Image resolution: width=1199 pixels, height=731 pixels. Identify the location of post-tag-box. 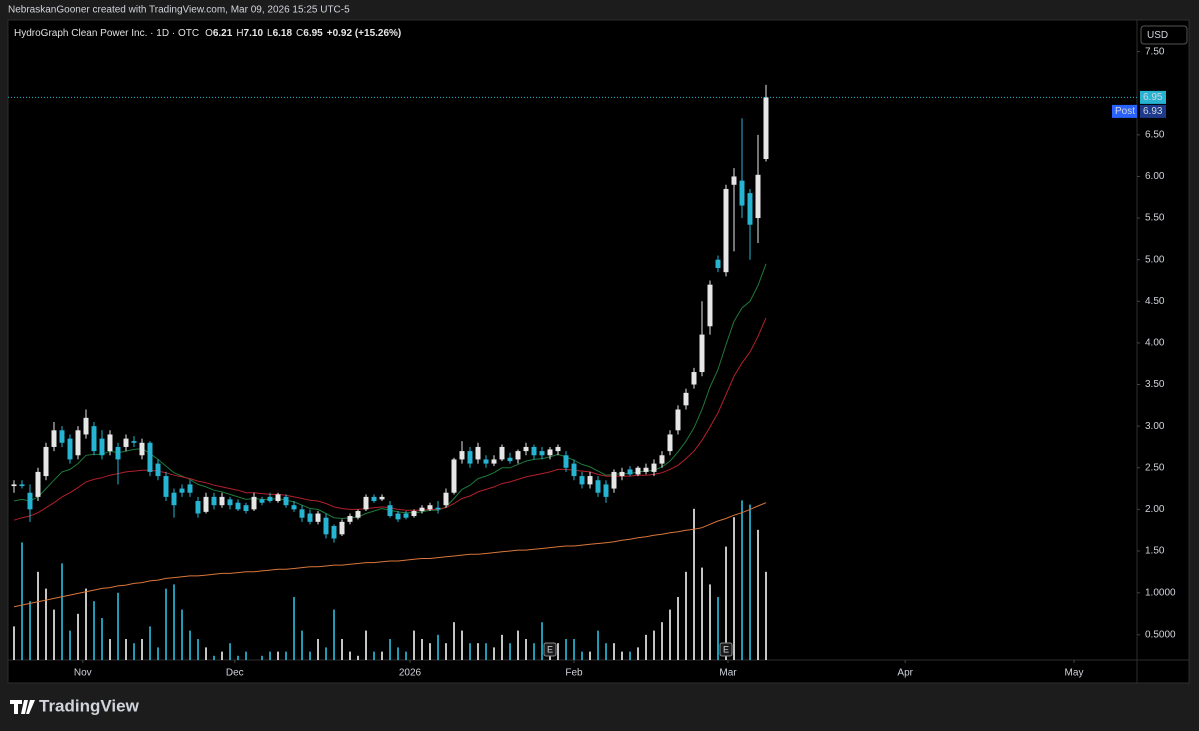
(1124, 111).